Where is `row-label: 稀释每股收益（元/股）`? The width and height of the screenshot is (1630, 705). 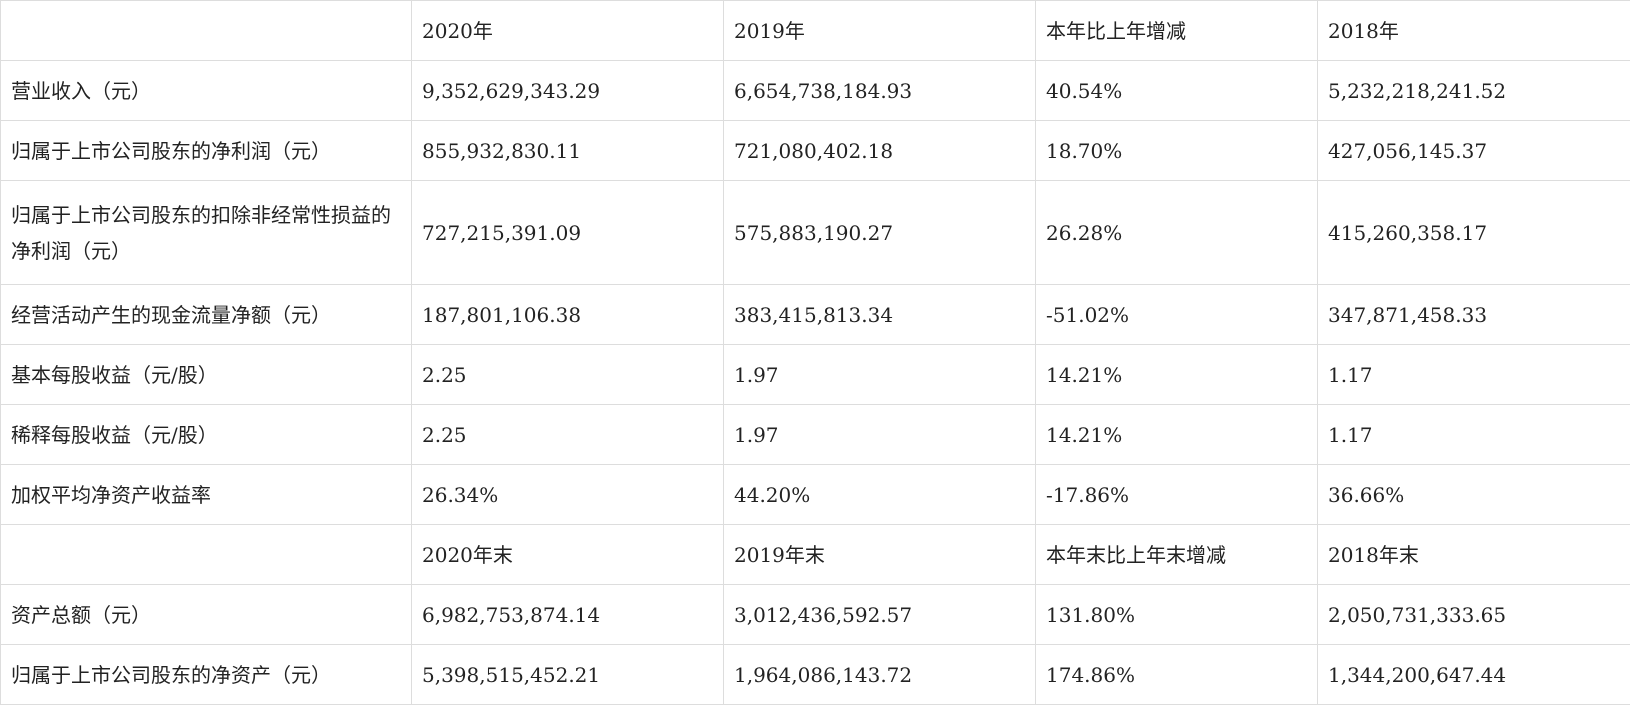
row-label: 稀释每股收益（元/股） is located at coordinates (206, 435).